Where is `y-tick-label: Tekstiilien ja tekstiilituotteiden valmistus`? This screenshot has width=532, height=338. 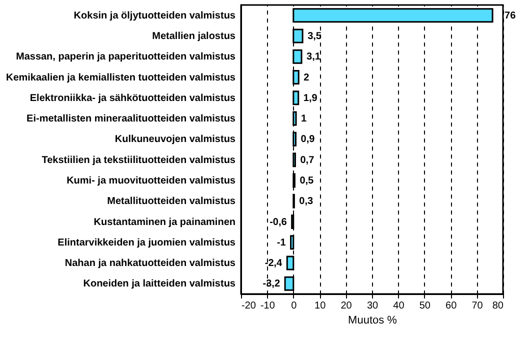
y-tick-label: Tekstiilien ja tekstiilituotteiden valmistus is located at coordinates (139, 160).